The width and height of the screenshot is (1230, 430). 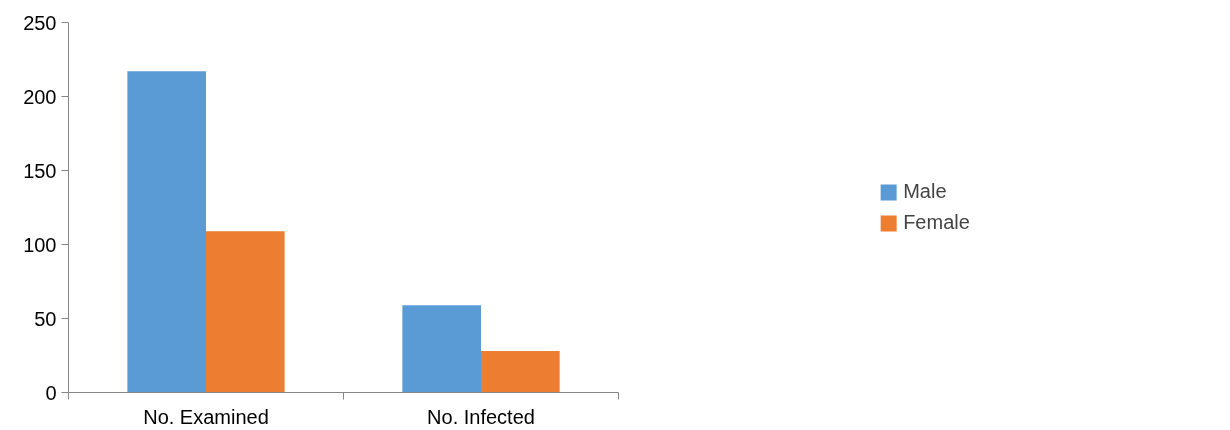 I want to click on y-tick-label: 250, so click(x=40, y=22).